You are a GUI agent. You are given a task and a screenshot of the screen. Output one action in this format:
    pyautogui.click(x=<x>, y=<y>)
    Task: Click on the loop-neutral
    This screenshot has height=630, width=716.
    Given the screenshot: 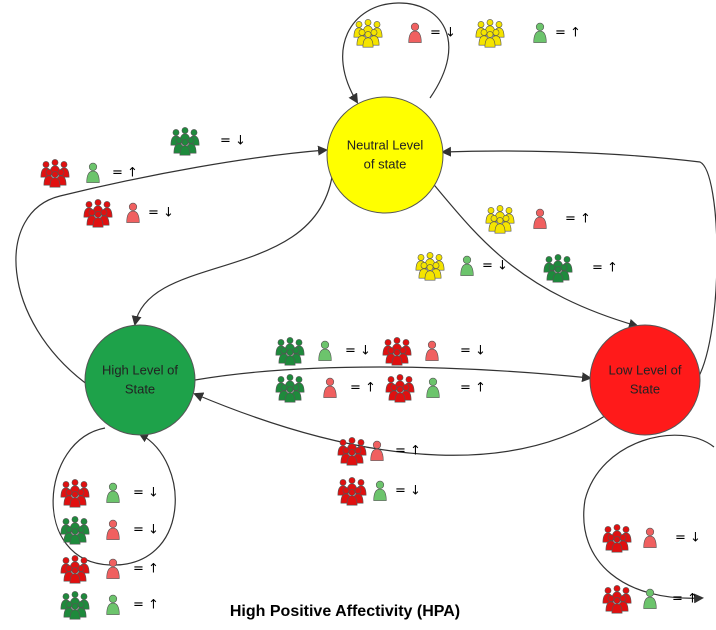 What is the action you would take?
    pyautogui.click(x=396, y=53)
    